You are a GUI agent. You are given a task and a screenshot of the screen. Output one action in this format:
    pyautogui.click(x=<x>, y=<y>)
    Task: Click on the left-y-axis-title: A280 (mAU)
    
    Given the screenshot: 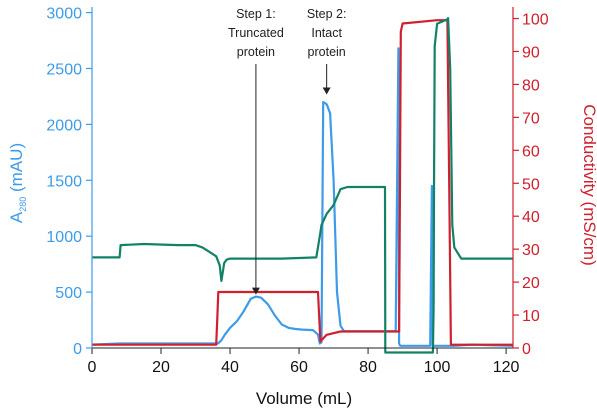 What is the action you would take?
    pyautogui.click(x=17, y=183)
    